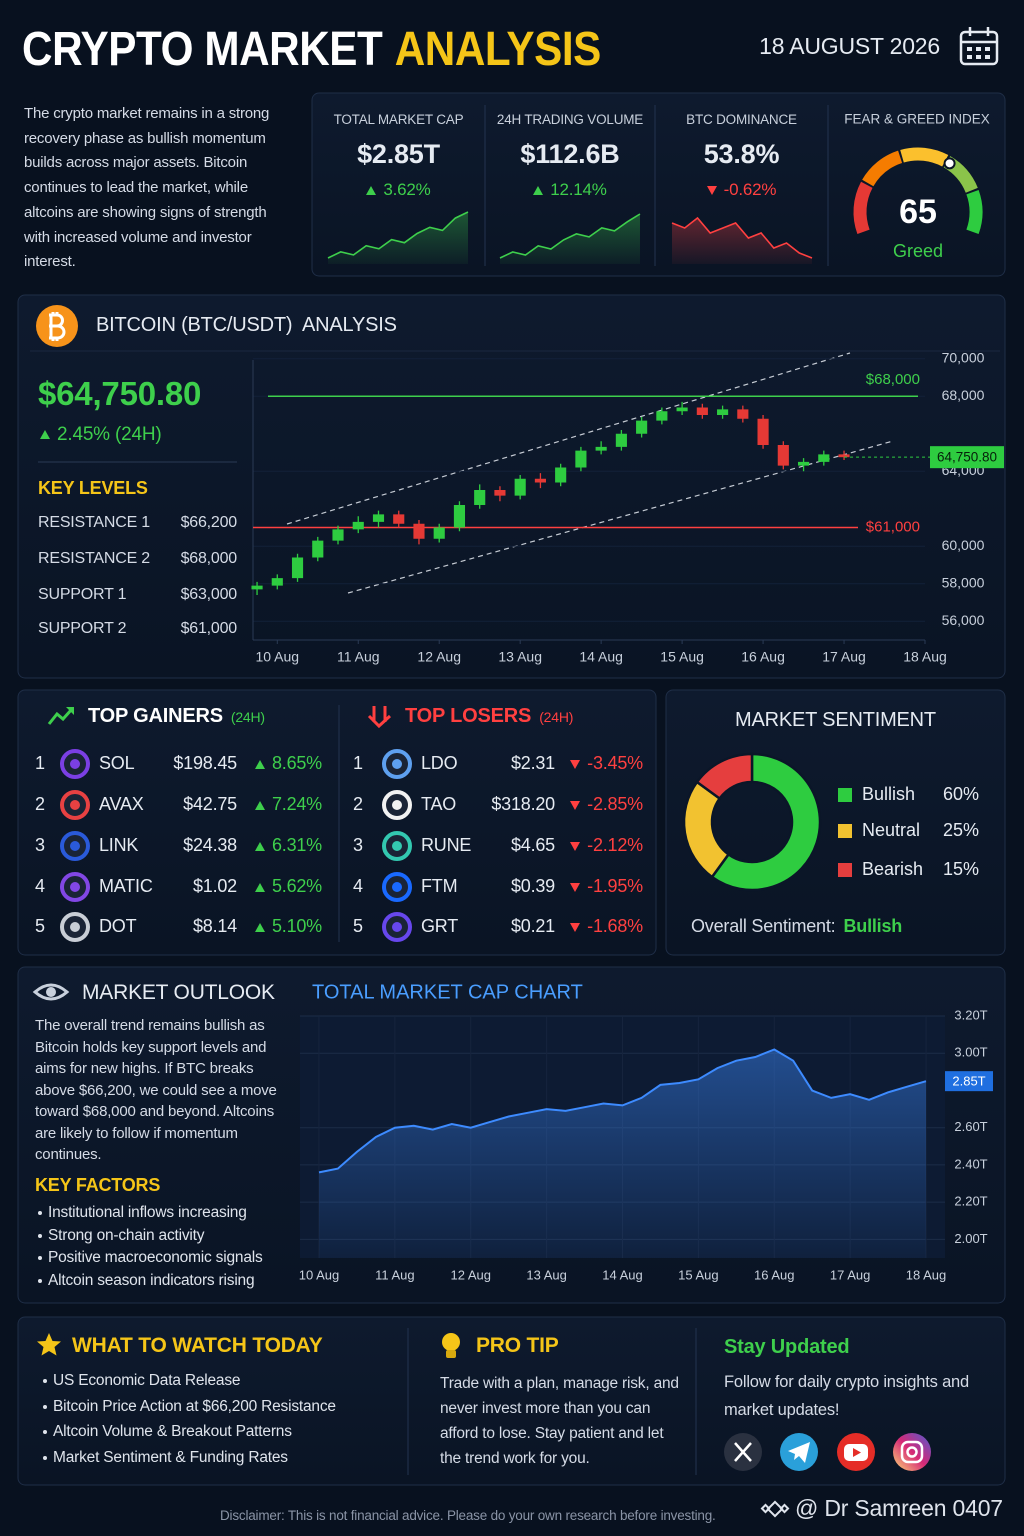 The height and width of the screenshot is (1536, 1024). I want to click on legend-value: 60%, so click(961, 794).